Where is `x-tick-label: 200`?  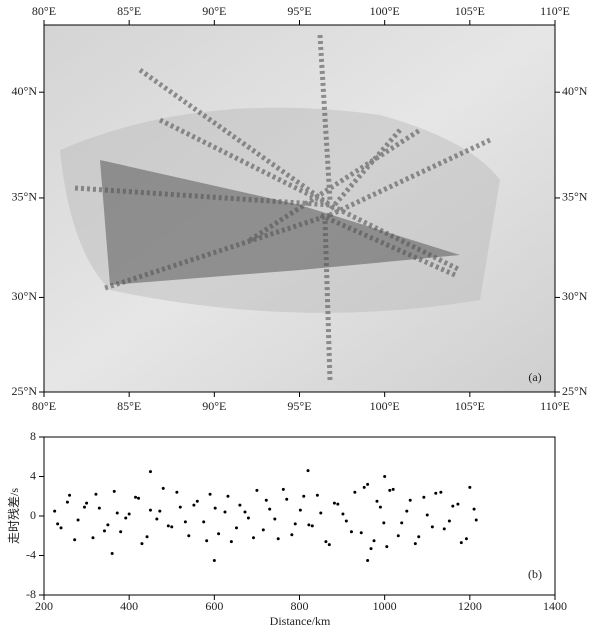 x-tick-label: 200 is located at coordinates (44, 606).